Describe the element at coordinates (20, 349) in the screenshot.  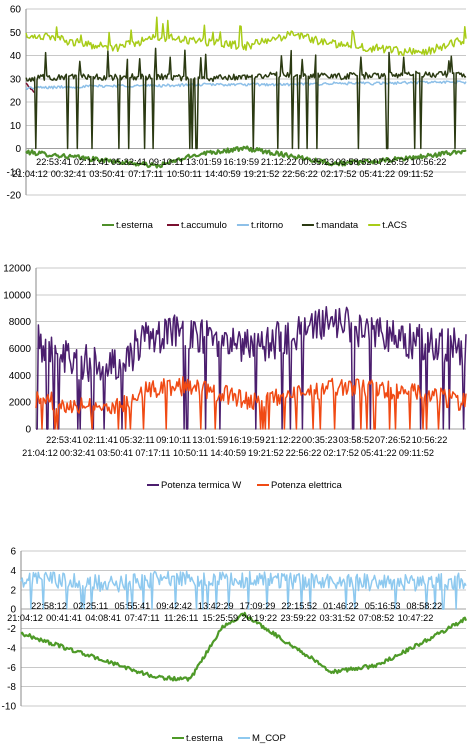
I see `y-tick-label: 6000` at that location.